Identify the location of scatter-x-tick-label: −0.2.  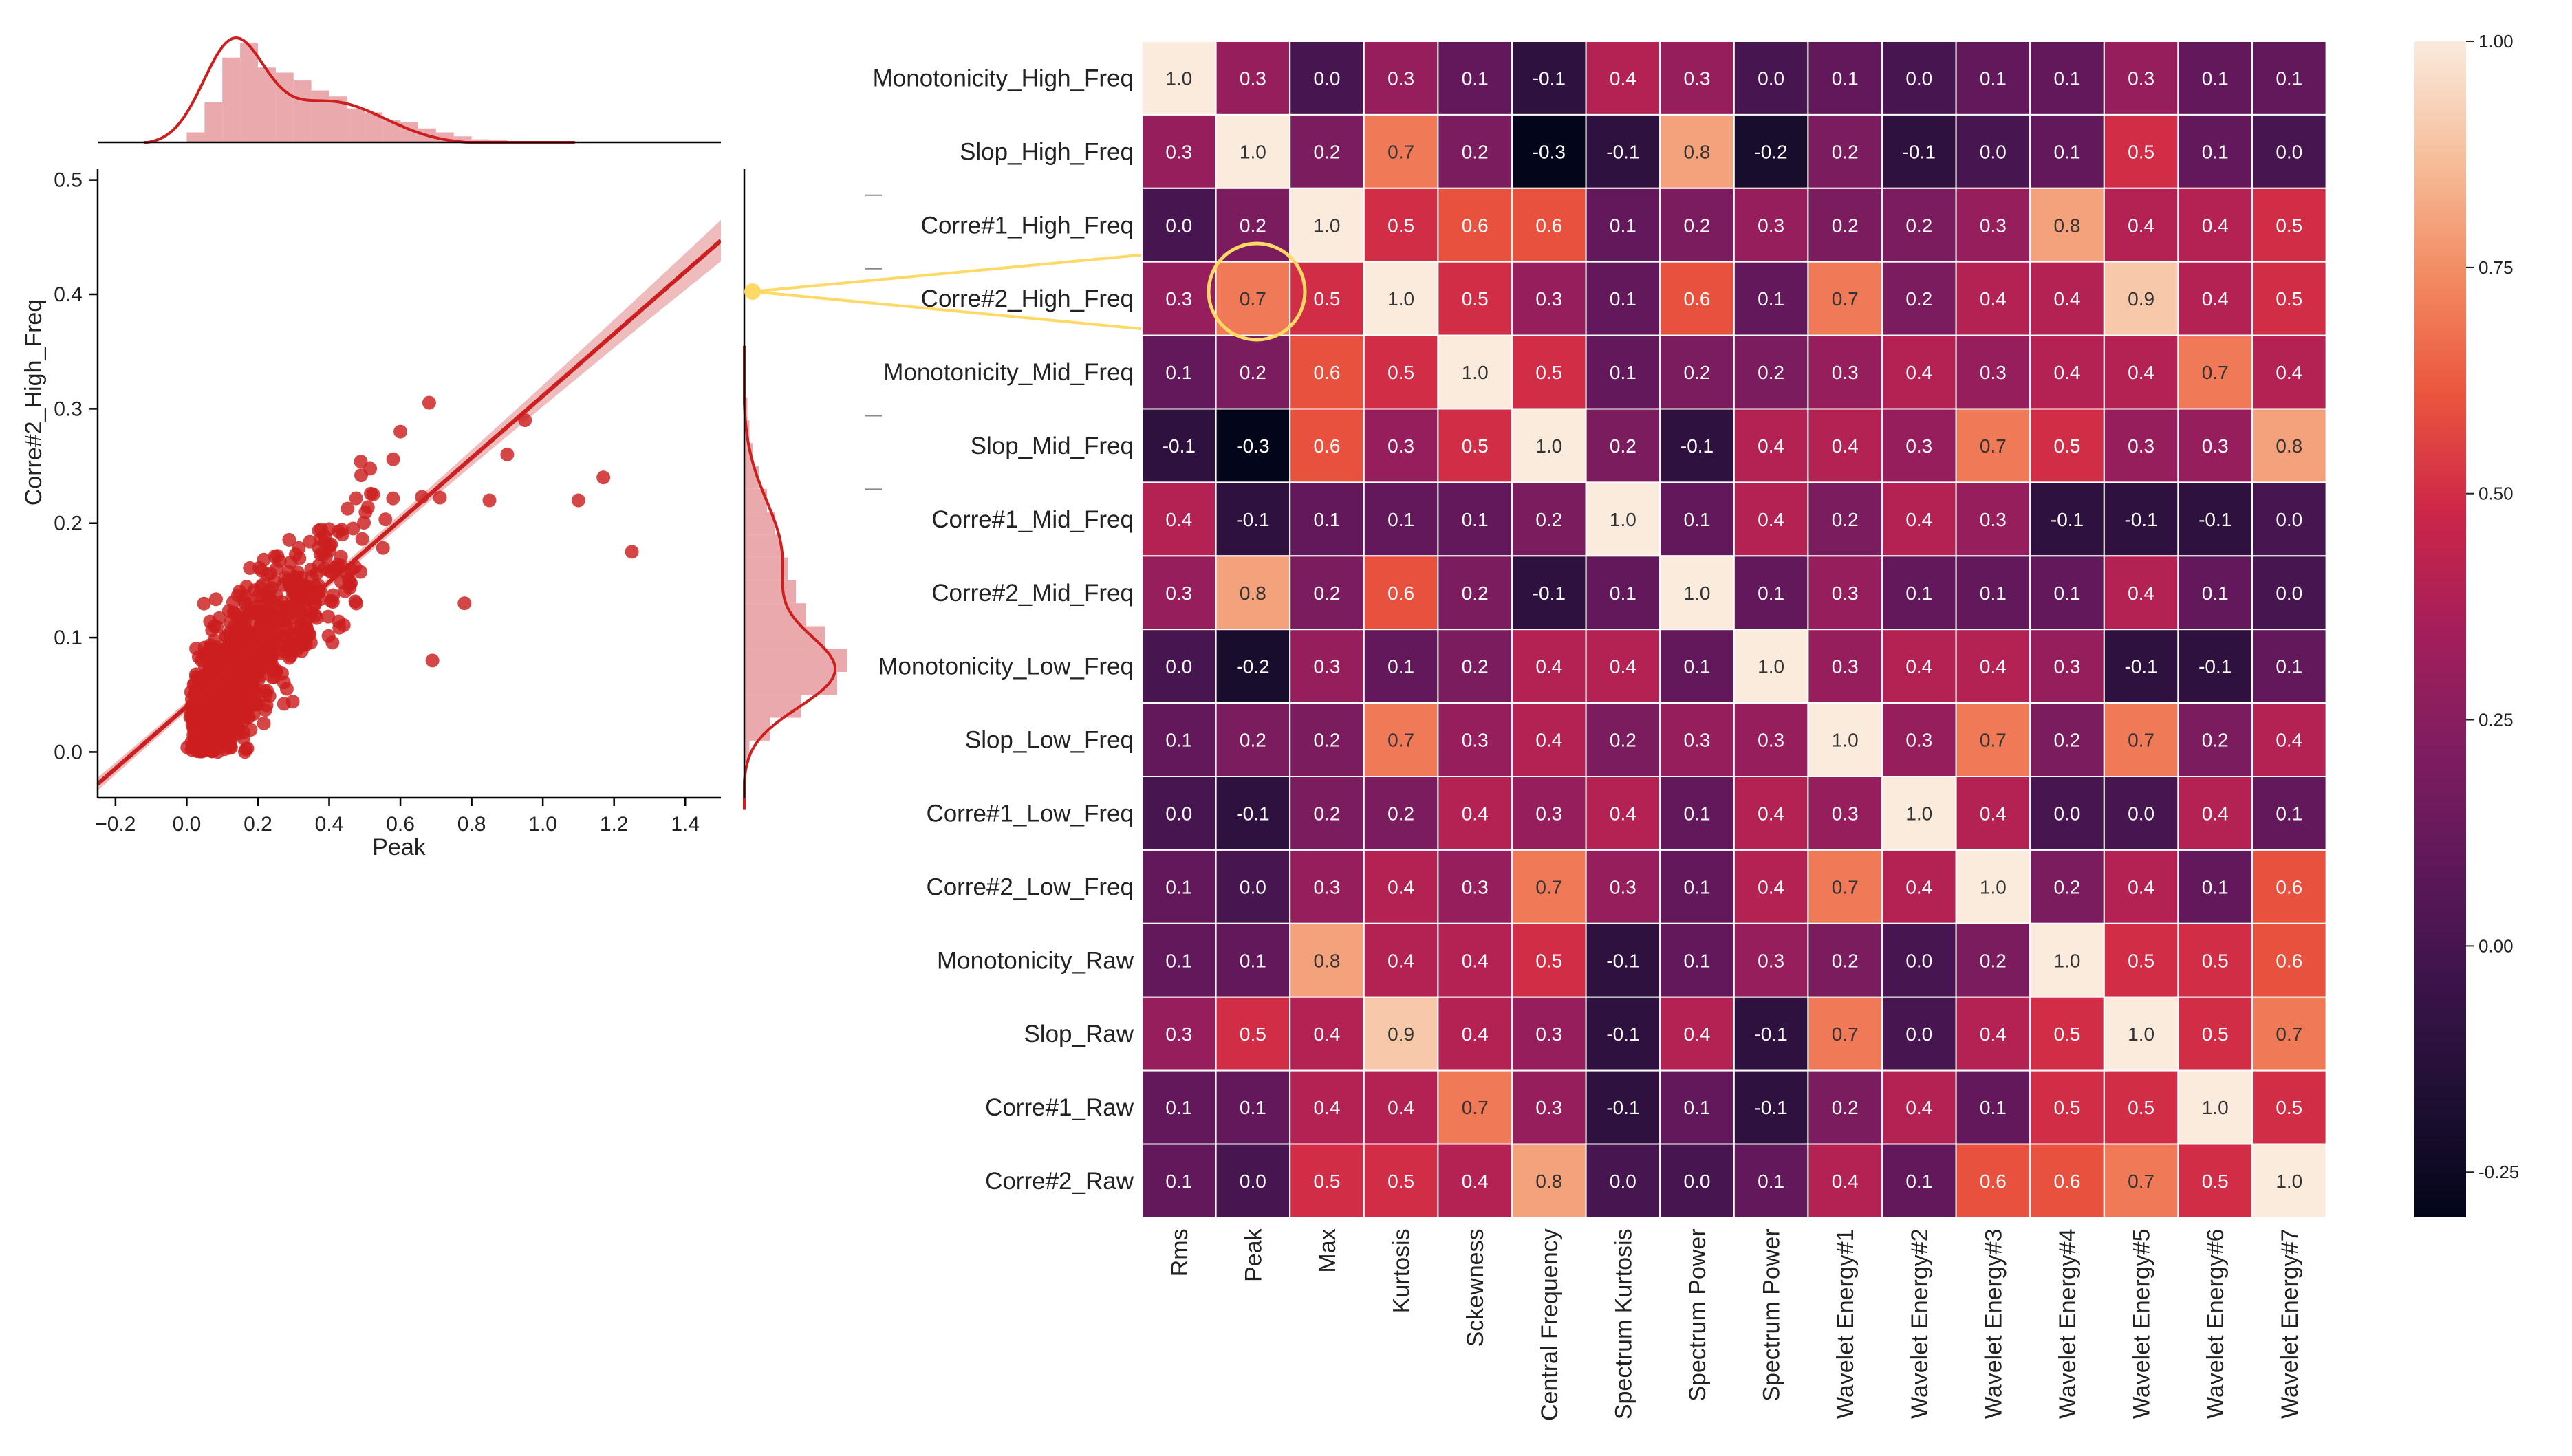
(116, 825).